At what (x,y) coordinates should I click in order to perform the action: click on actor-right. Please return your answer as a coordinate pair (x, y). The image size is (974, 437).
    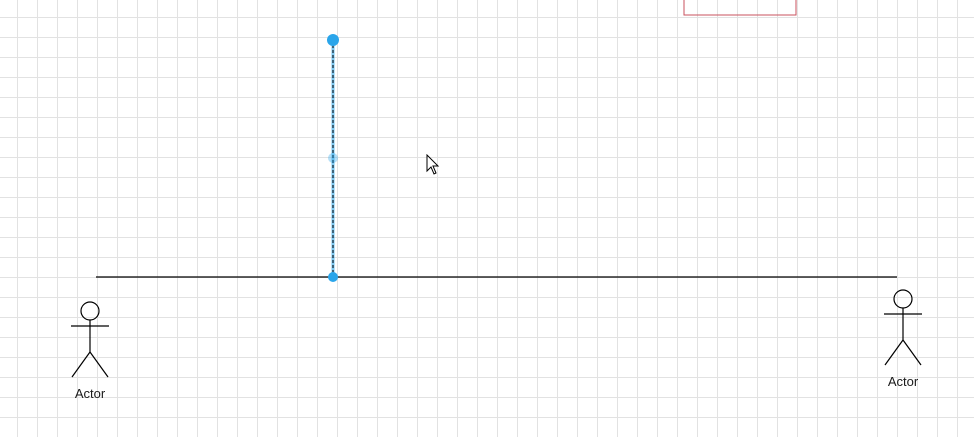
    Looking at the image, I should click on (903, 327).